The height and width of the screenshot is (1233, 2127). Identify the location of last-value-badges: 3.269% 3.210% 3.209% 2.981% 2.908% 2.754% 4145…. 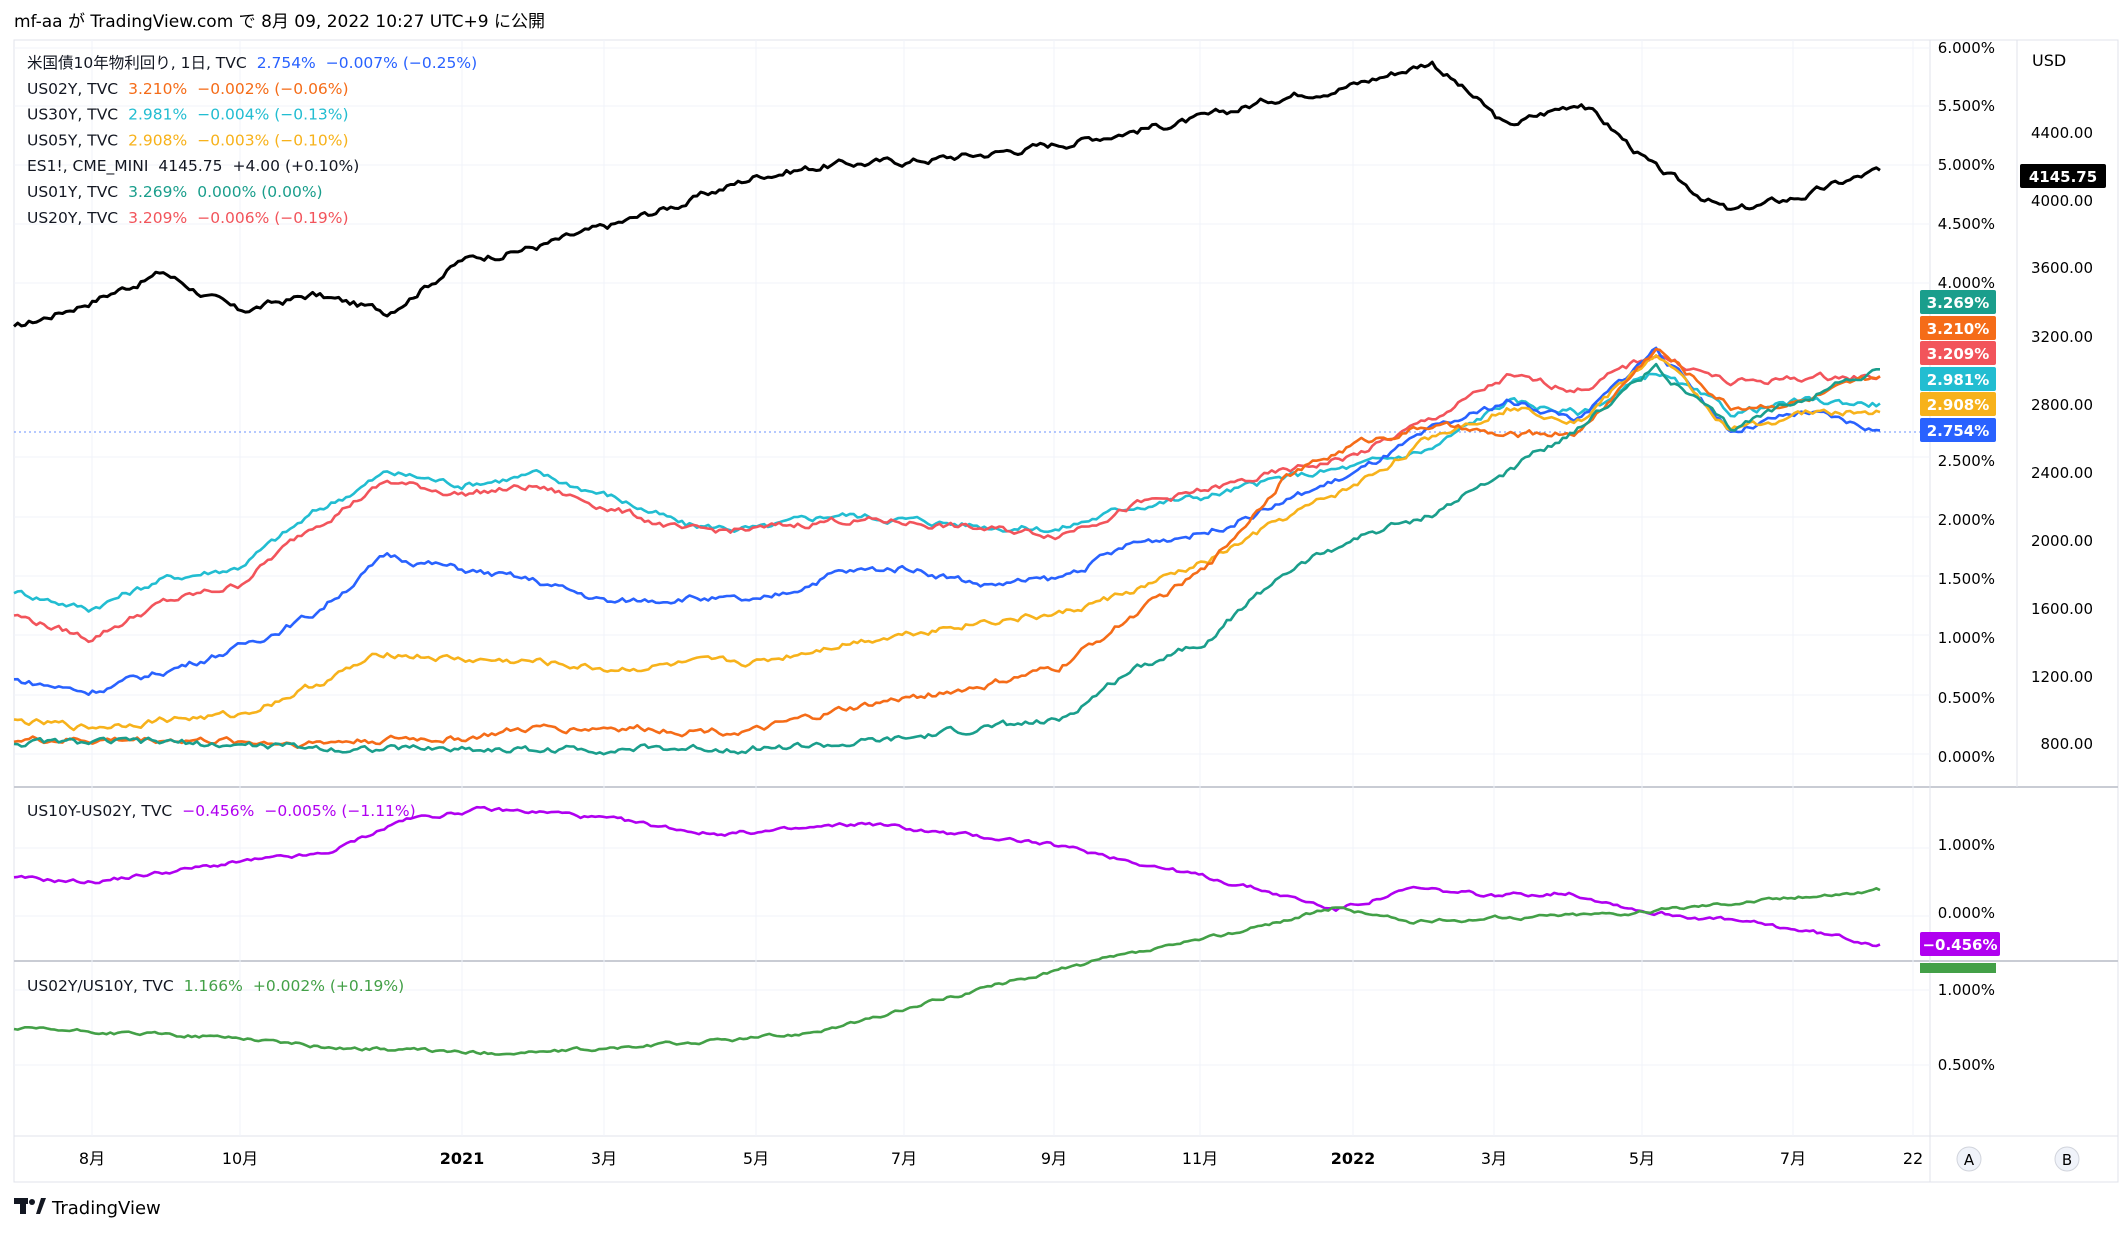
(2013, 568).